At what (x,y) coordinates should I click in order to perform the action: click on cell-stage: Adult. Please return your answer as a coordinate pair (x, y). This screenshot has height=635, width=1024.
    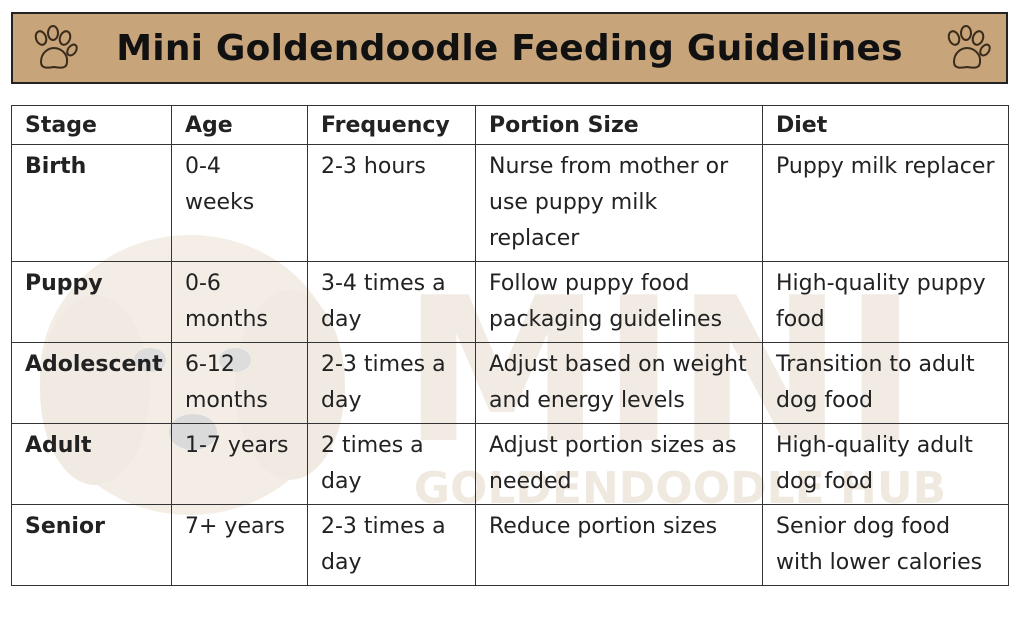
    Looking at the image, I should click on (91, 464).